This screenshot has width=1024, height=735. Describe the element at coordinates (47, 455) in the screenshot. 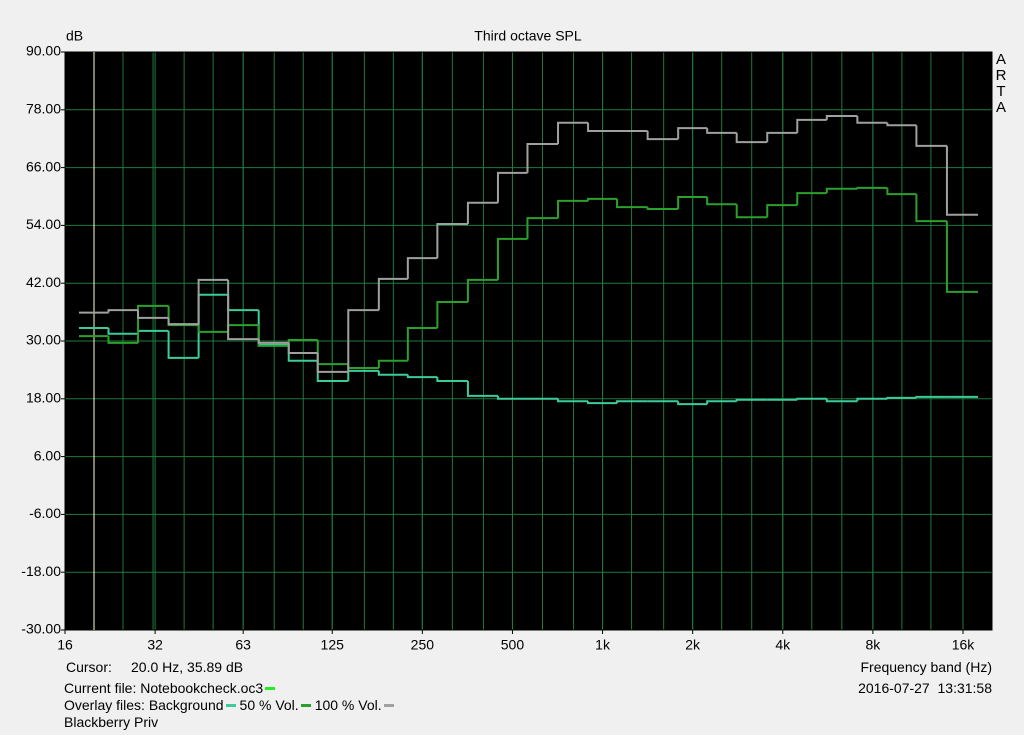

I see `y-tick-label: 6.00` at that location.